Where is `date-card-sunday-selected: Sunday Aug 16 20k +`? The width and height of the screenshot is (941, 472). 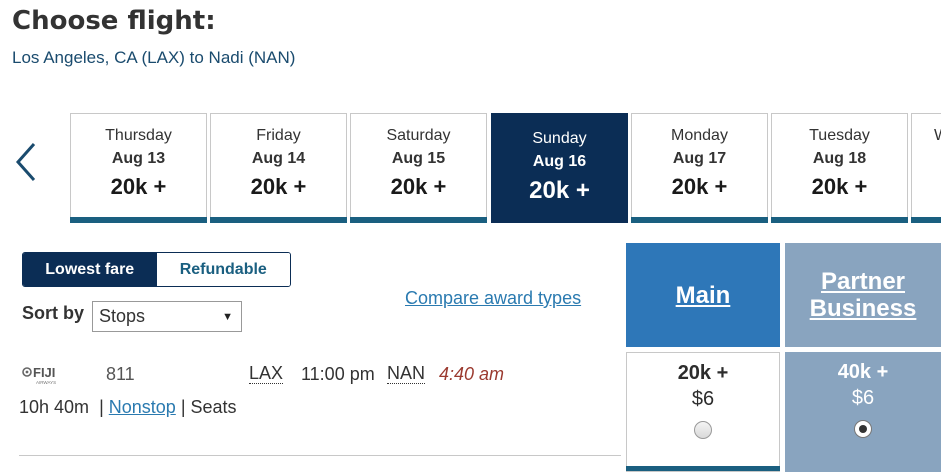 date-card-sunday-selected: Sunday Aug 16 20k + is located at coordinates (559, 168).